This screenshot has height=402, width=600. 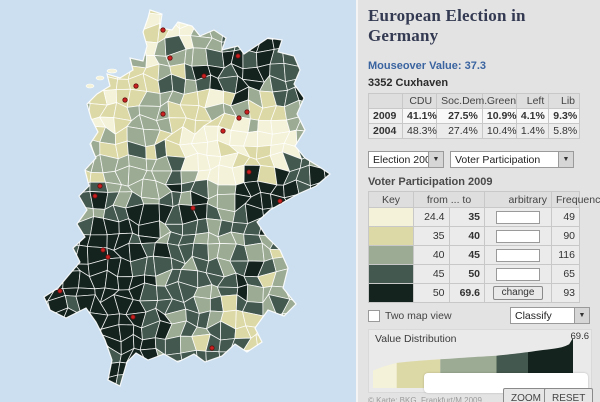 I want to click on election-select: Election 2009 ▼, so click(x=406, y=159).